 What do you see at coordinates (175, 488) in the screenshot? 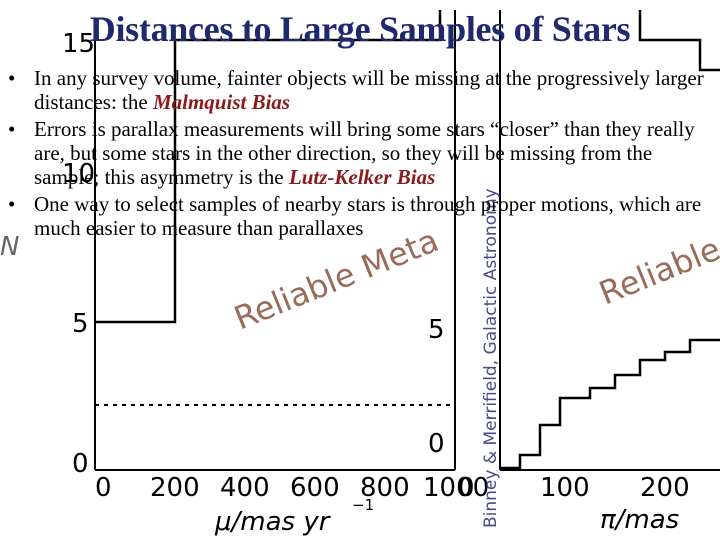
I see `left-xtick-200: 200` at bounding box center [175, 488].